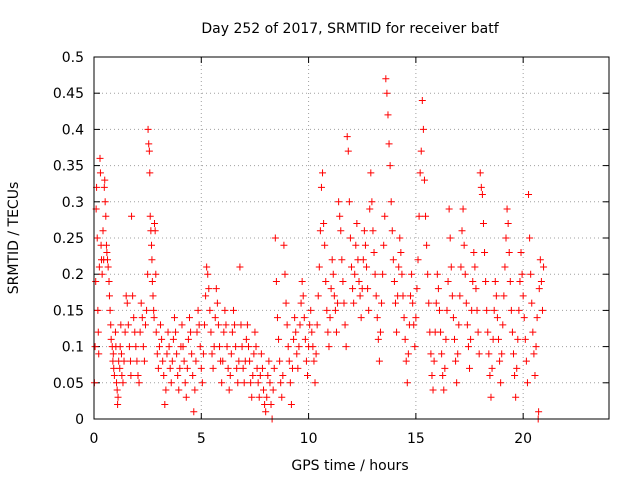 The height and width of the screenshot is (480, 640). I want to click on y-tick-label: 0.4, so click(73, 130).